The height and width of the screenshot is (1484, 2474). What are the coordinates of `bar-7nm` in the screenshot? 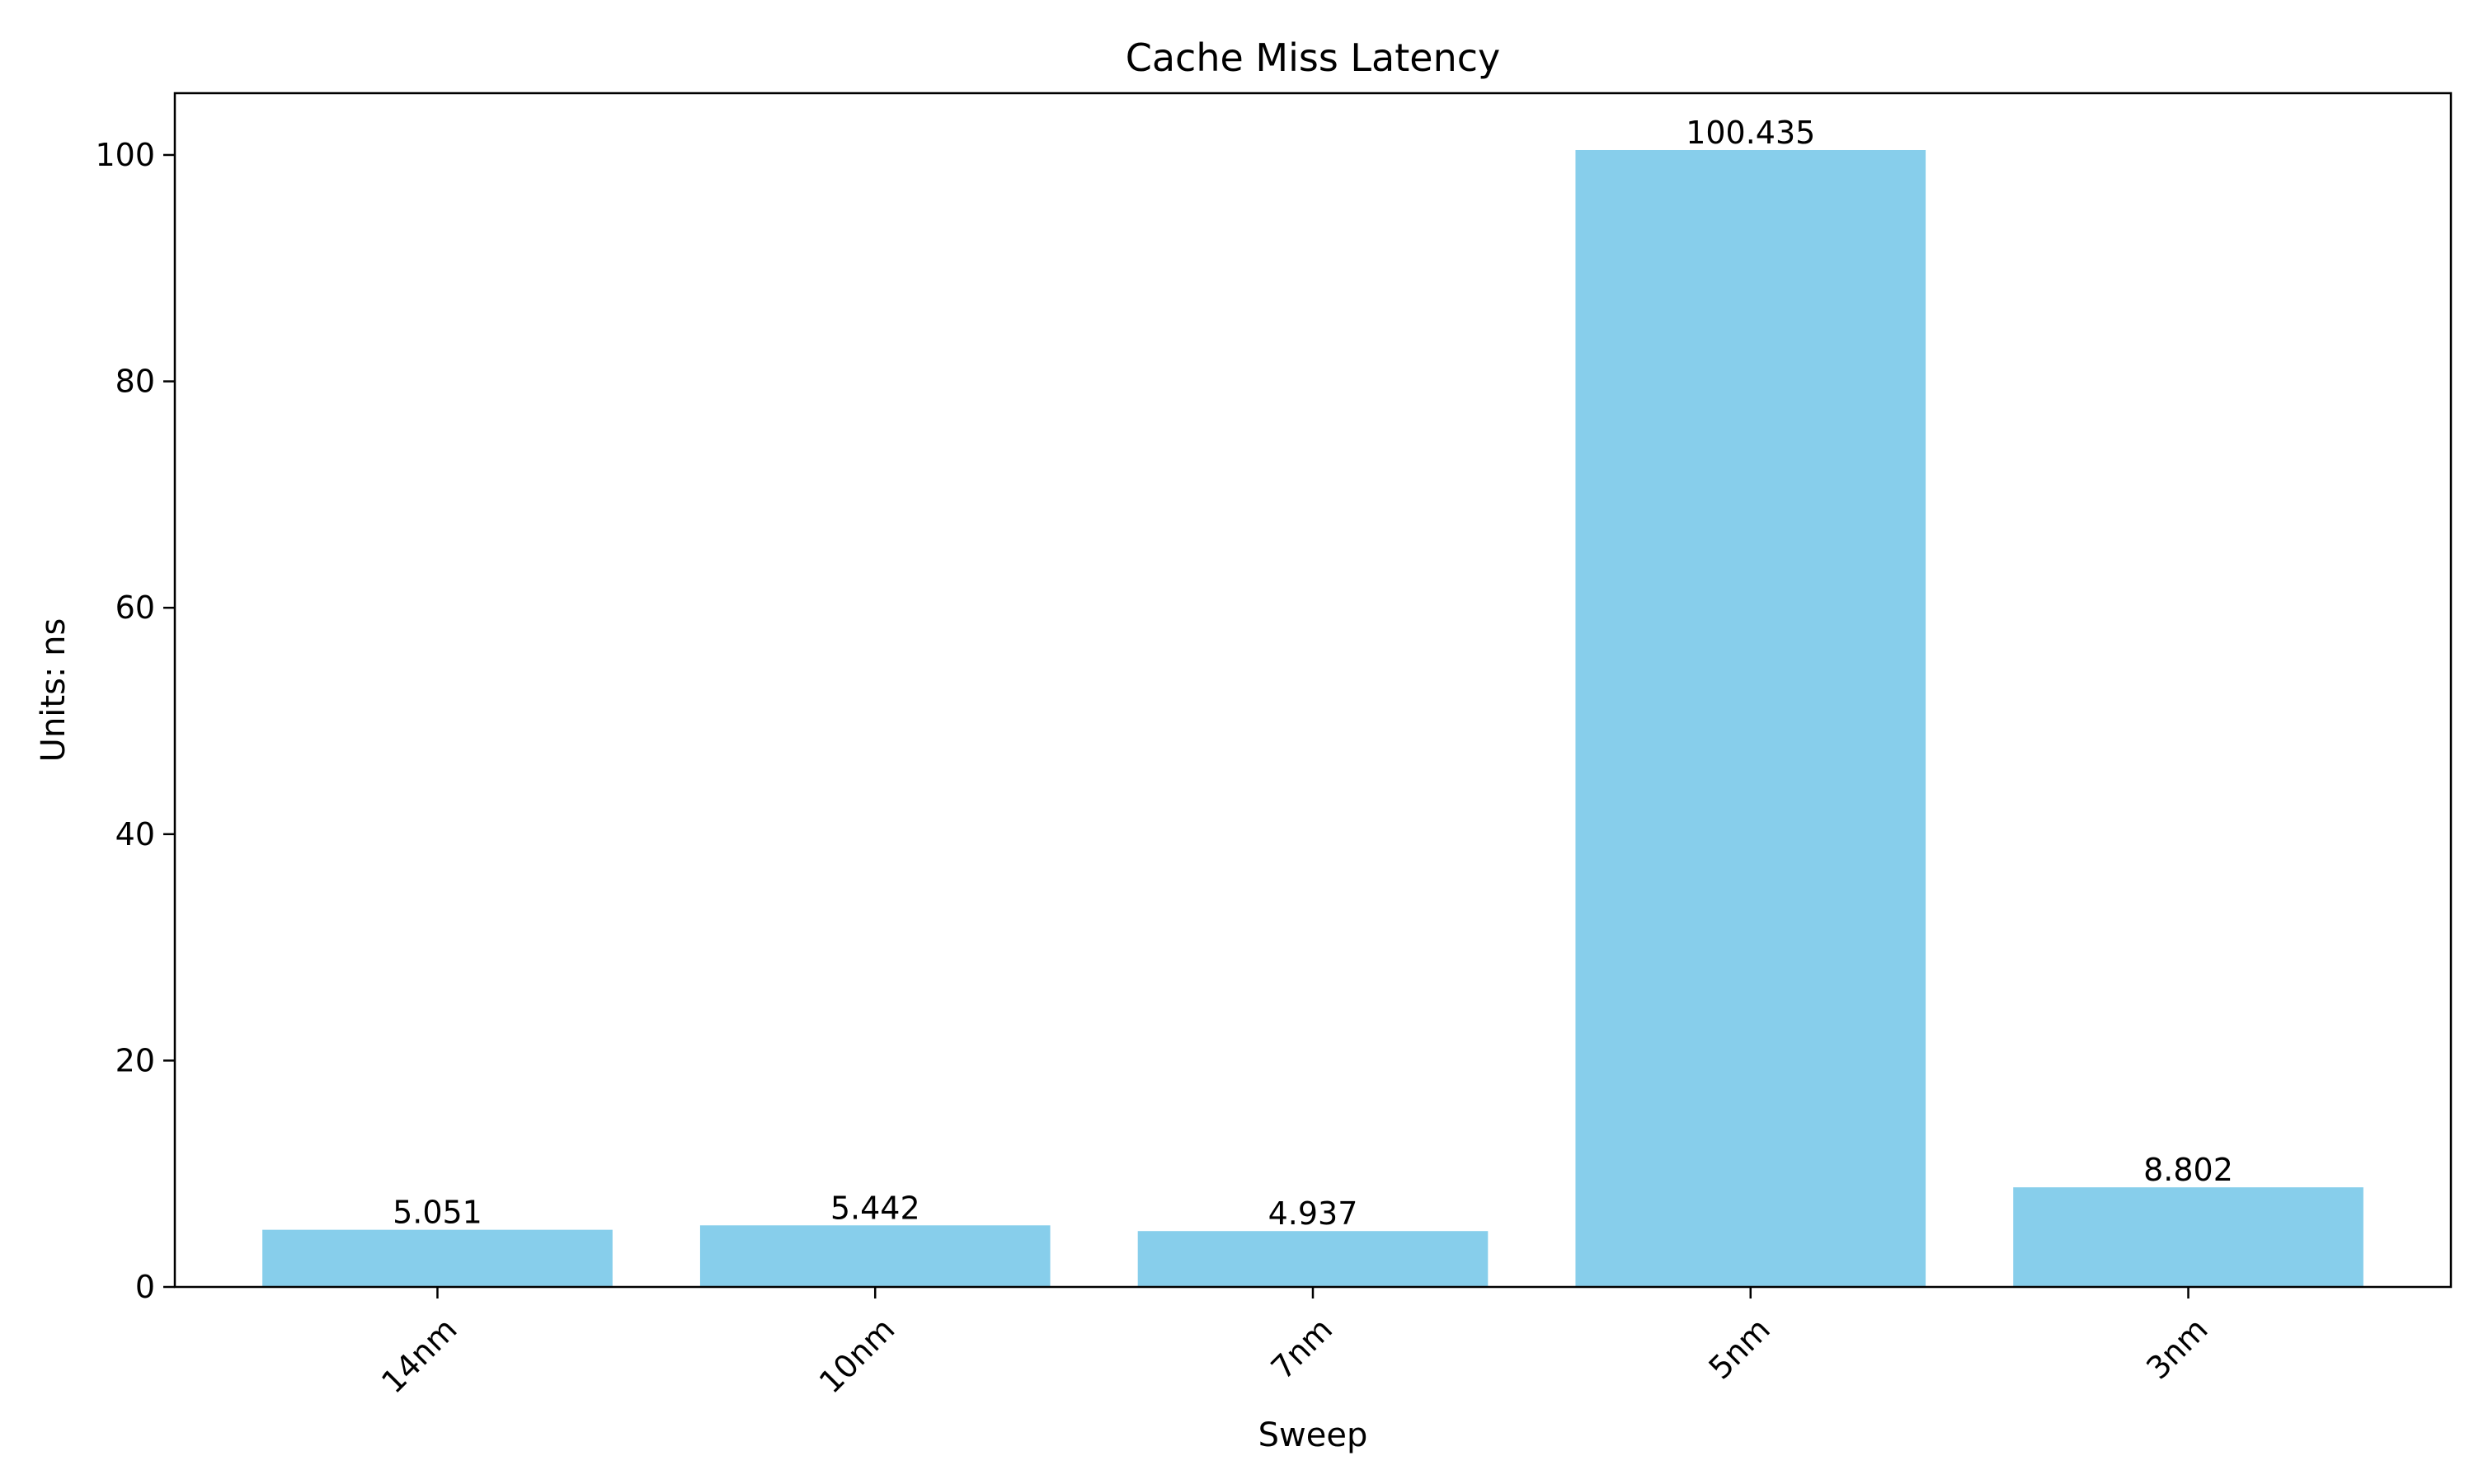 It's located at (1313, 1259).